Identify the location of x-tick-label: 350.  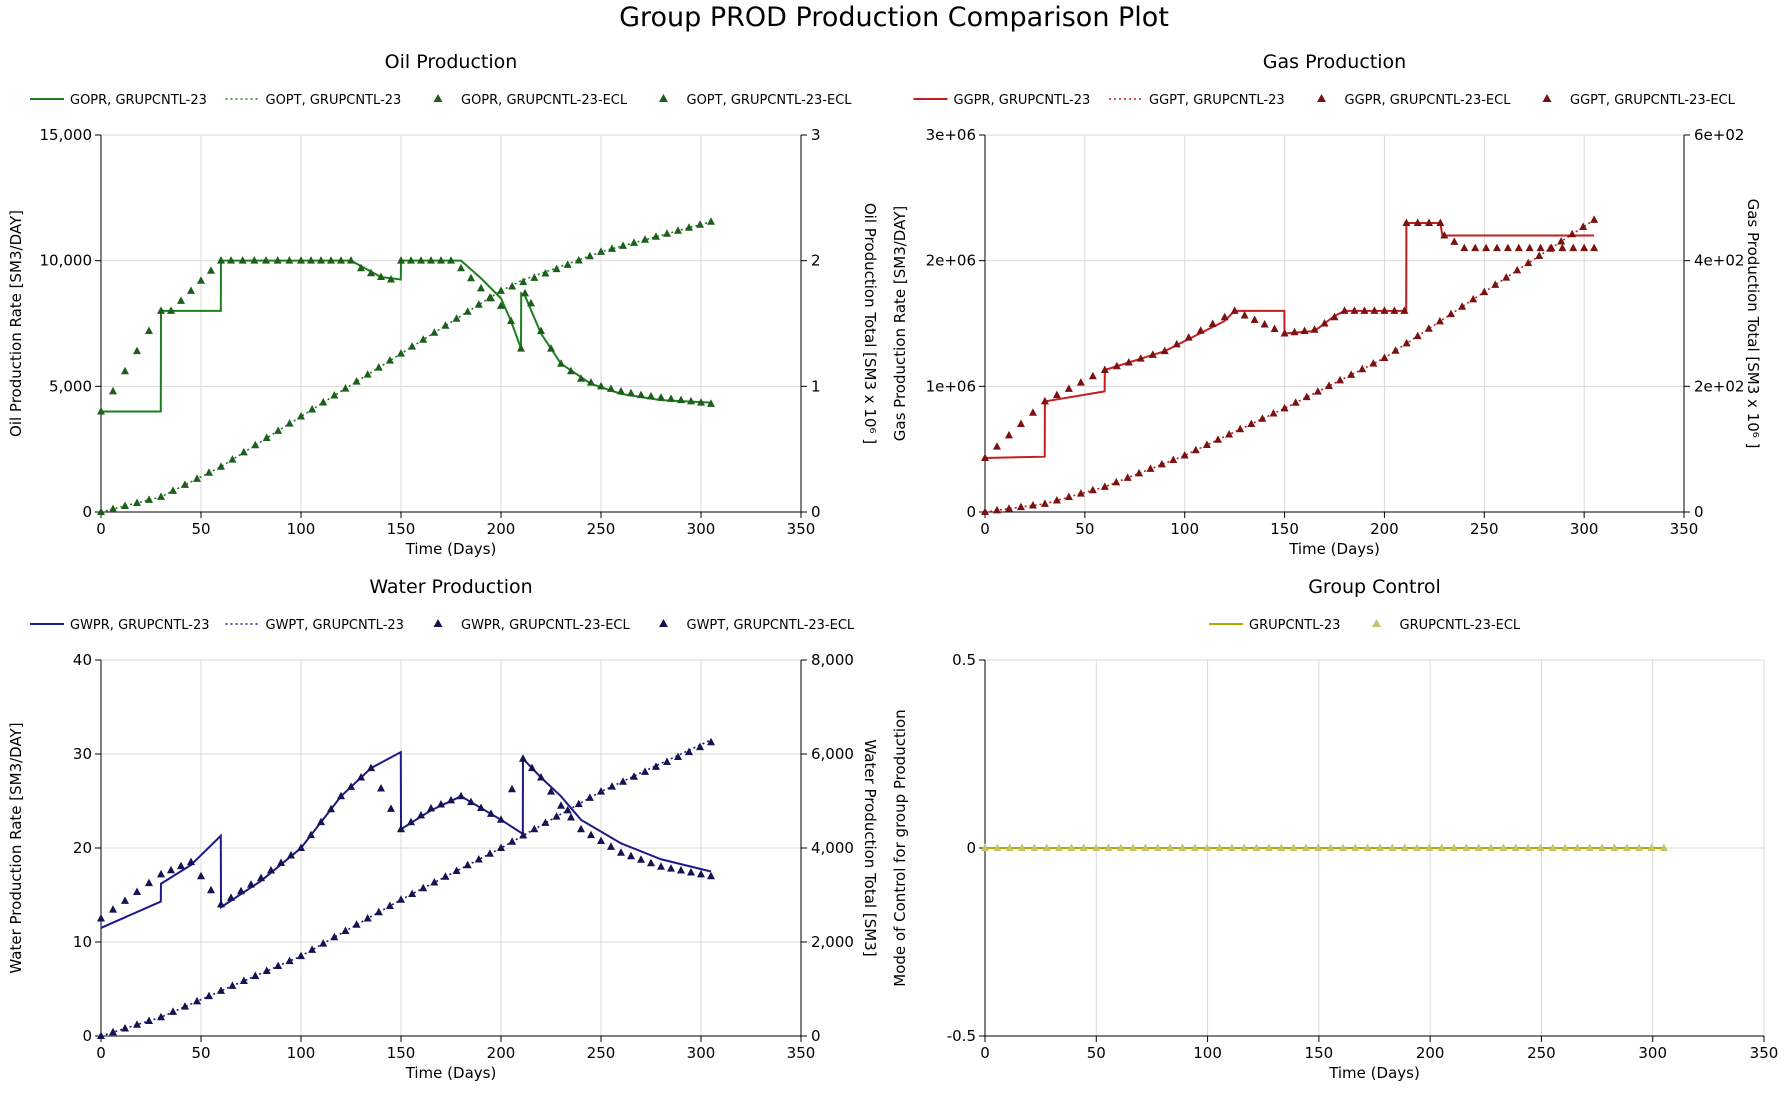
(1684, 529).